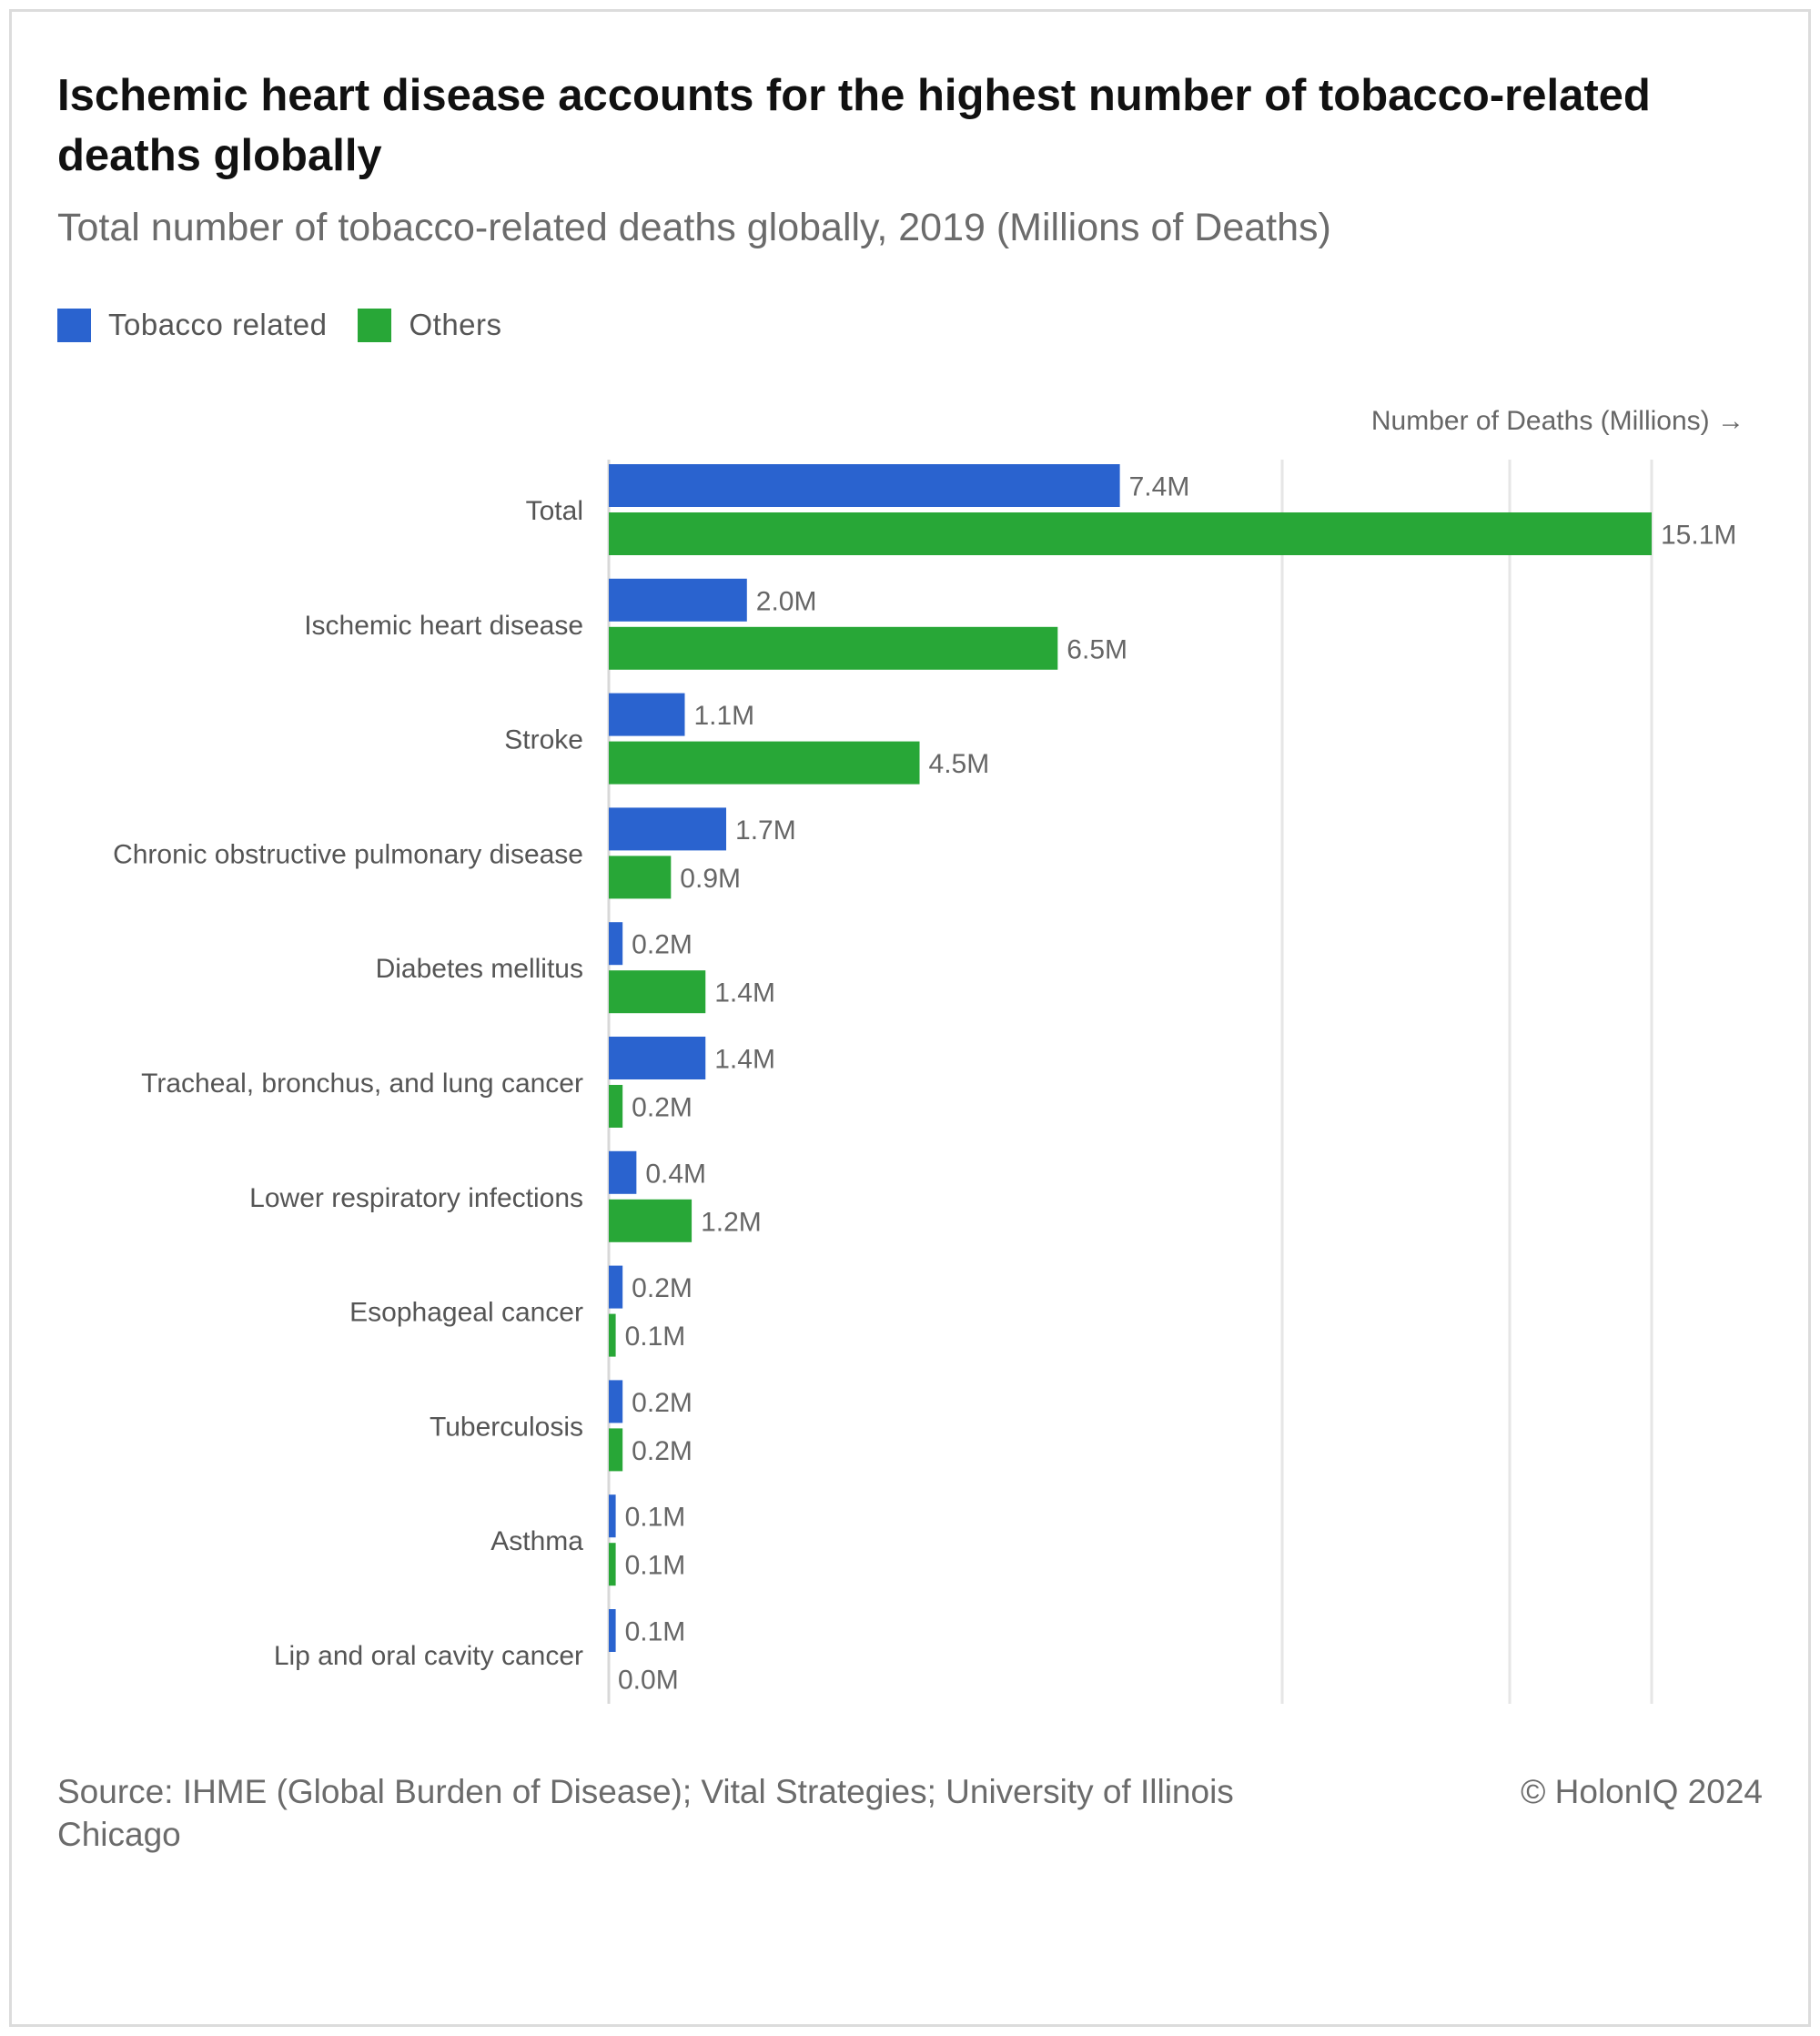  What do you see at coordinates (429, 1656) in the screenshot?
I see `category-label: Lip and oral cavity cancer` at bounding box center [429, 1656].